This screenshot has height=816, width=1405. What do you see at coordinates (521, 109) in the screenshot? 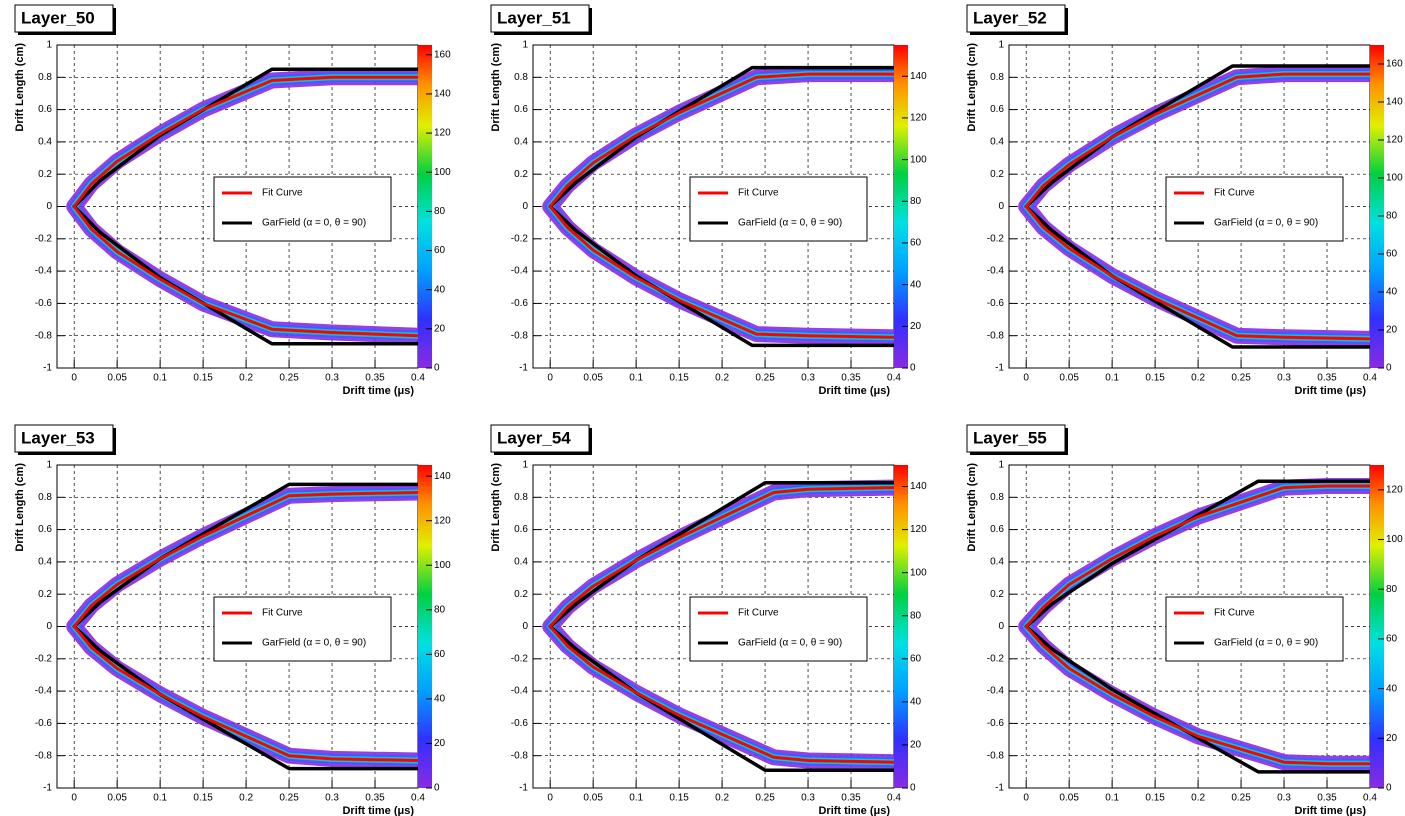
I see `y-tick-label: 0.6` at bounding box center [521, 109].